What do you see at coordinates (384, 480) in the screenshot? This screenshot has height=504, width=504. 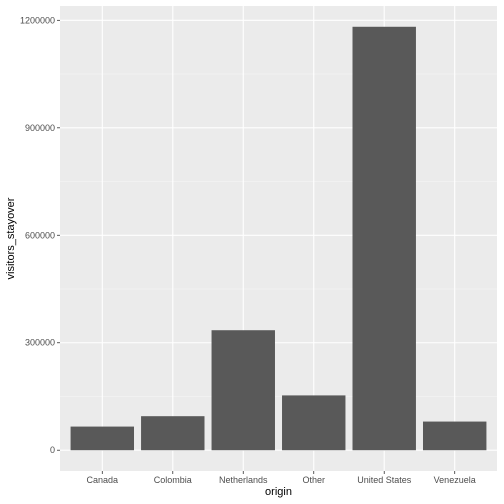 I see `x-tick-label: United States` at bounding box center [384, 480].